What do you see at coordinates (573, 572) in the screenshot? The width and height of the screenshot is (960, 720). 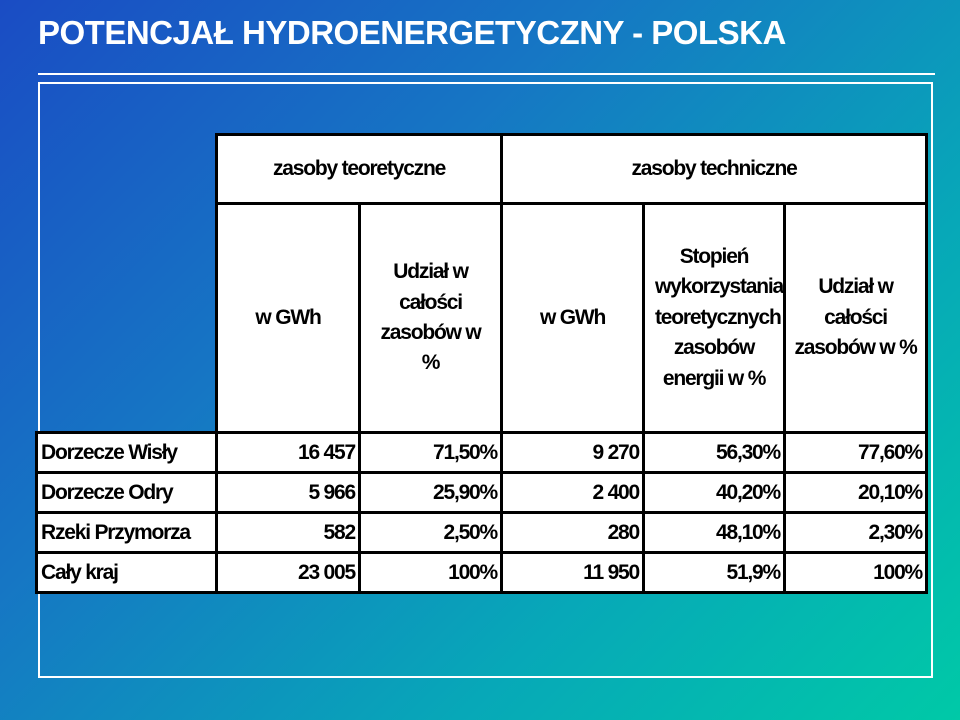 I see `cell: 11 950` at bounding box center [573, 572].